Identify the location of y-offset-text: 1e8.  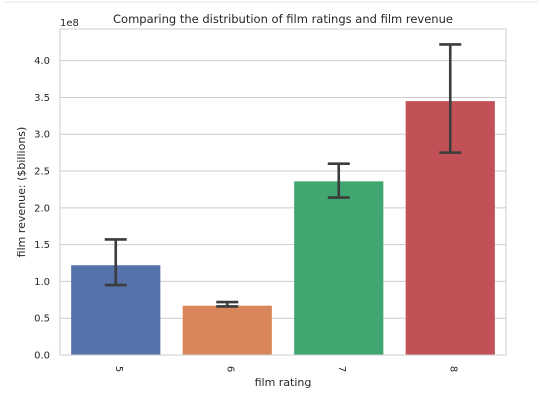
(69, 23).